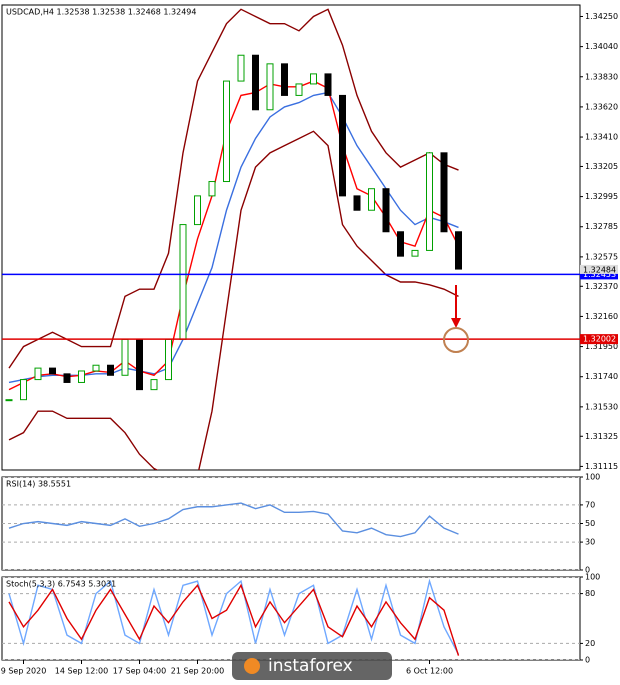 This screenshot has height=685, width=620. What do you see at coordinates (601, 286) in the screenshot?
I see `y-tick-label: 1.32370` at bounding box center [601, 286].